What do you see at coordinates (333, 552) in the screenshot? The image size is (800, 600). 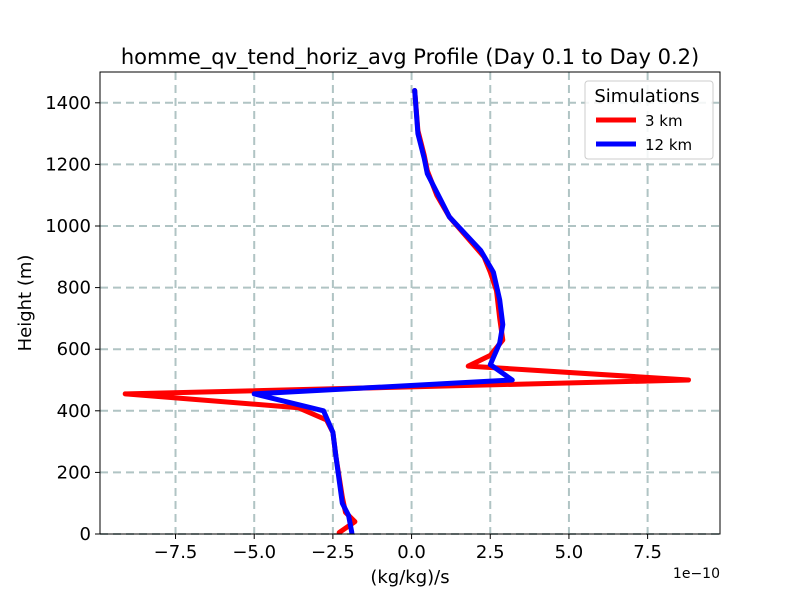 I see `x-tick-label: −2.5` at bounding box center [333, 552].